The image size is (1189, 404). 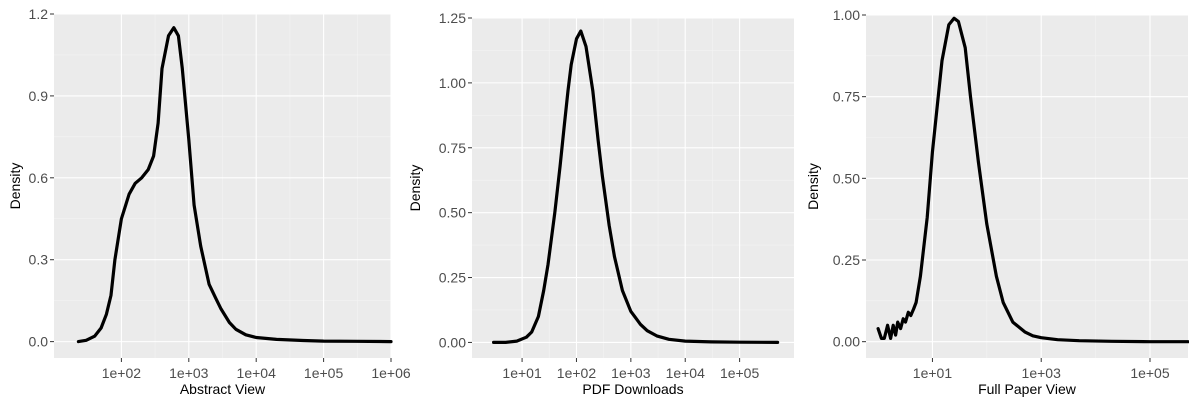 What do you see at coordinates (223, 389) in the screenshot?
I see `x-axis-title: Abstract View` at bounding box center [223, 389].